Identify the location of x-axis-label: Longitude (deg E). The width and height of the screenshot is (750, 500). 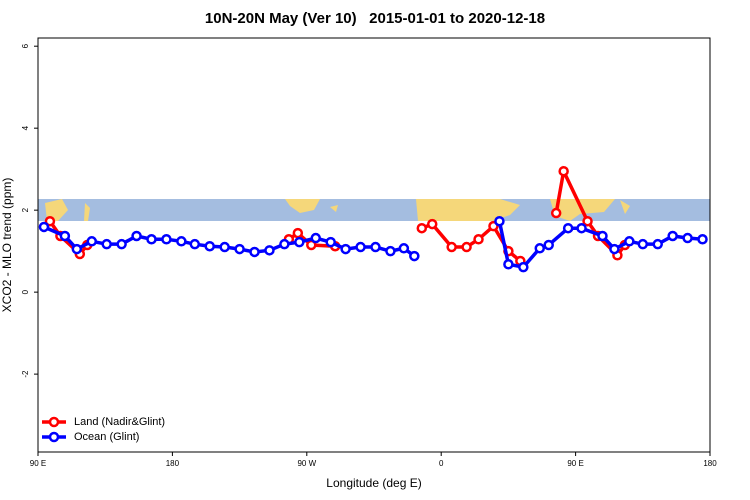
(373, 483).